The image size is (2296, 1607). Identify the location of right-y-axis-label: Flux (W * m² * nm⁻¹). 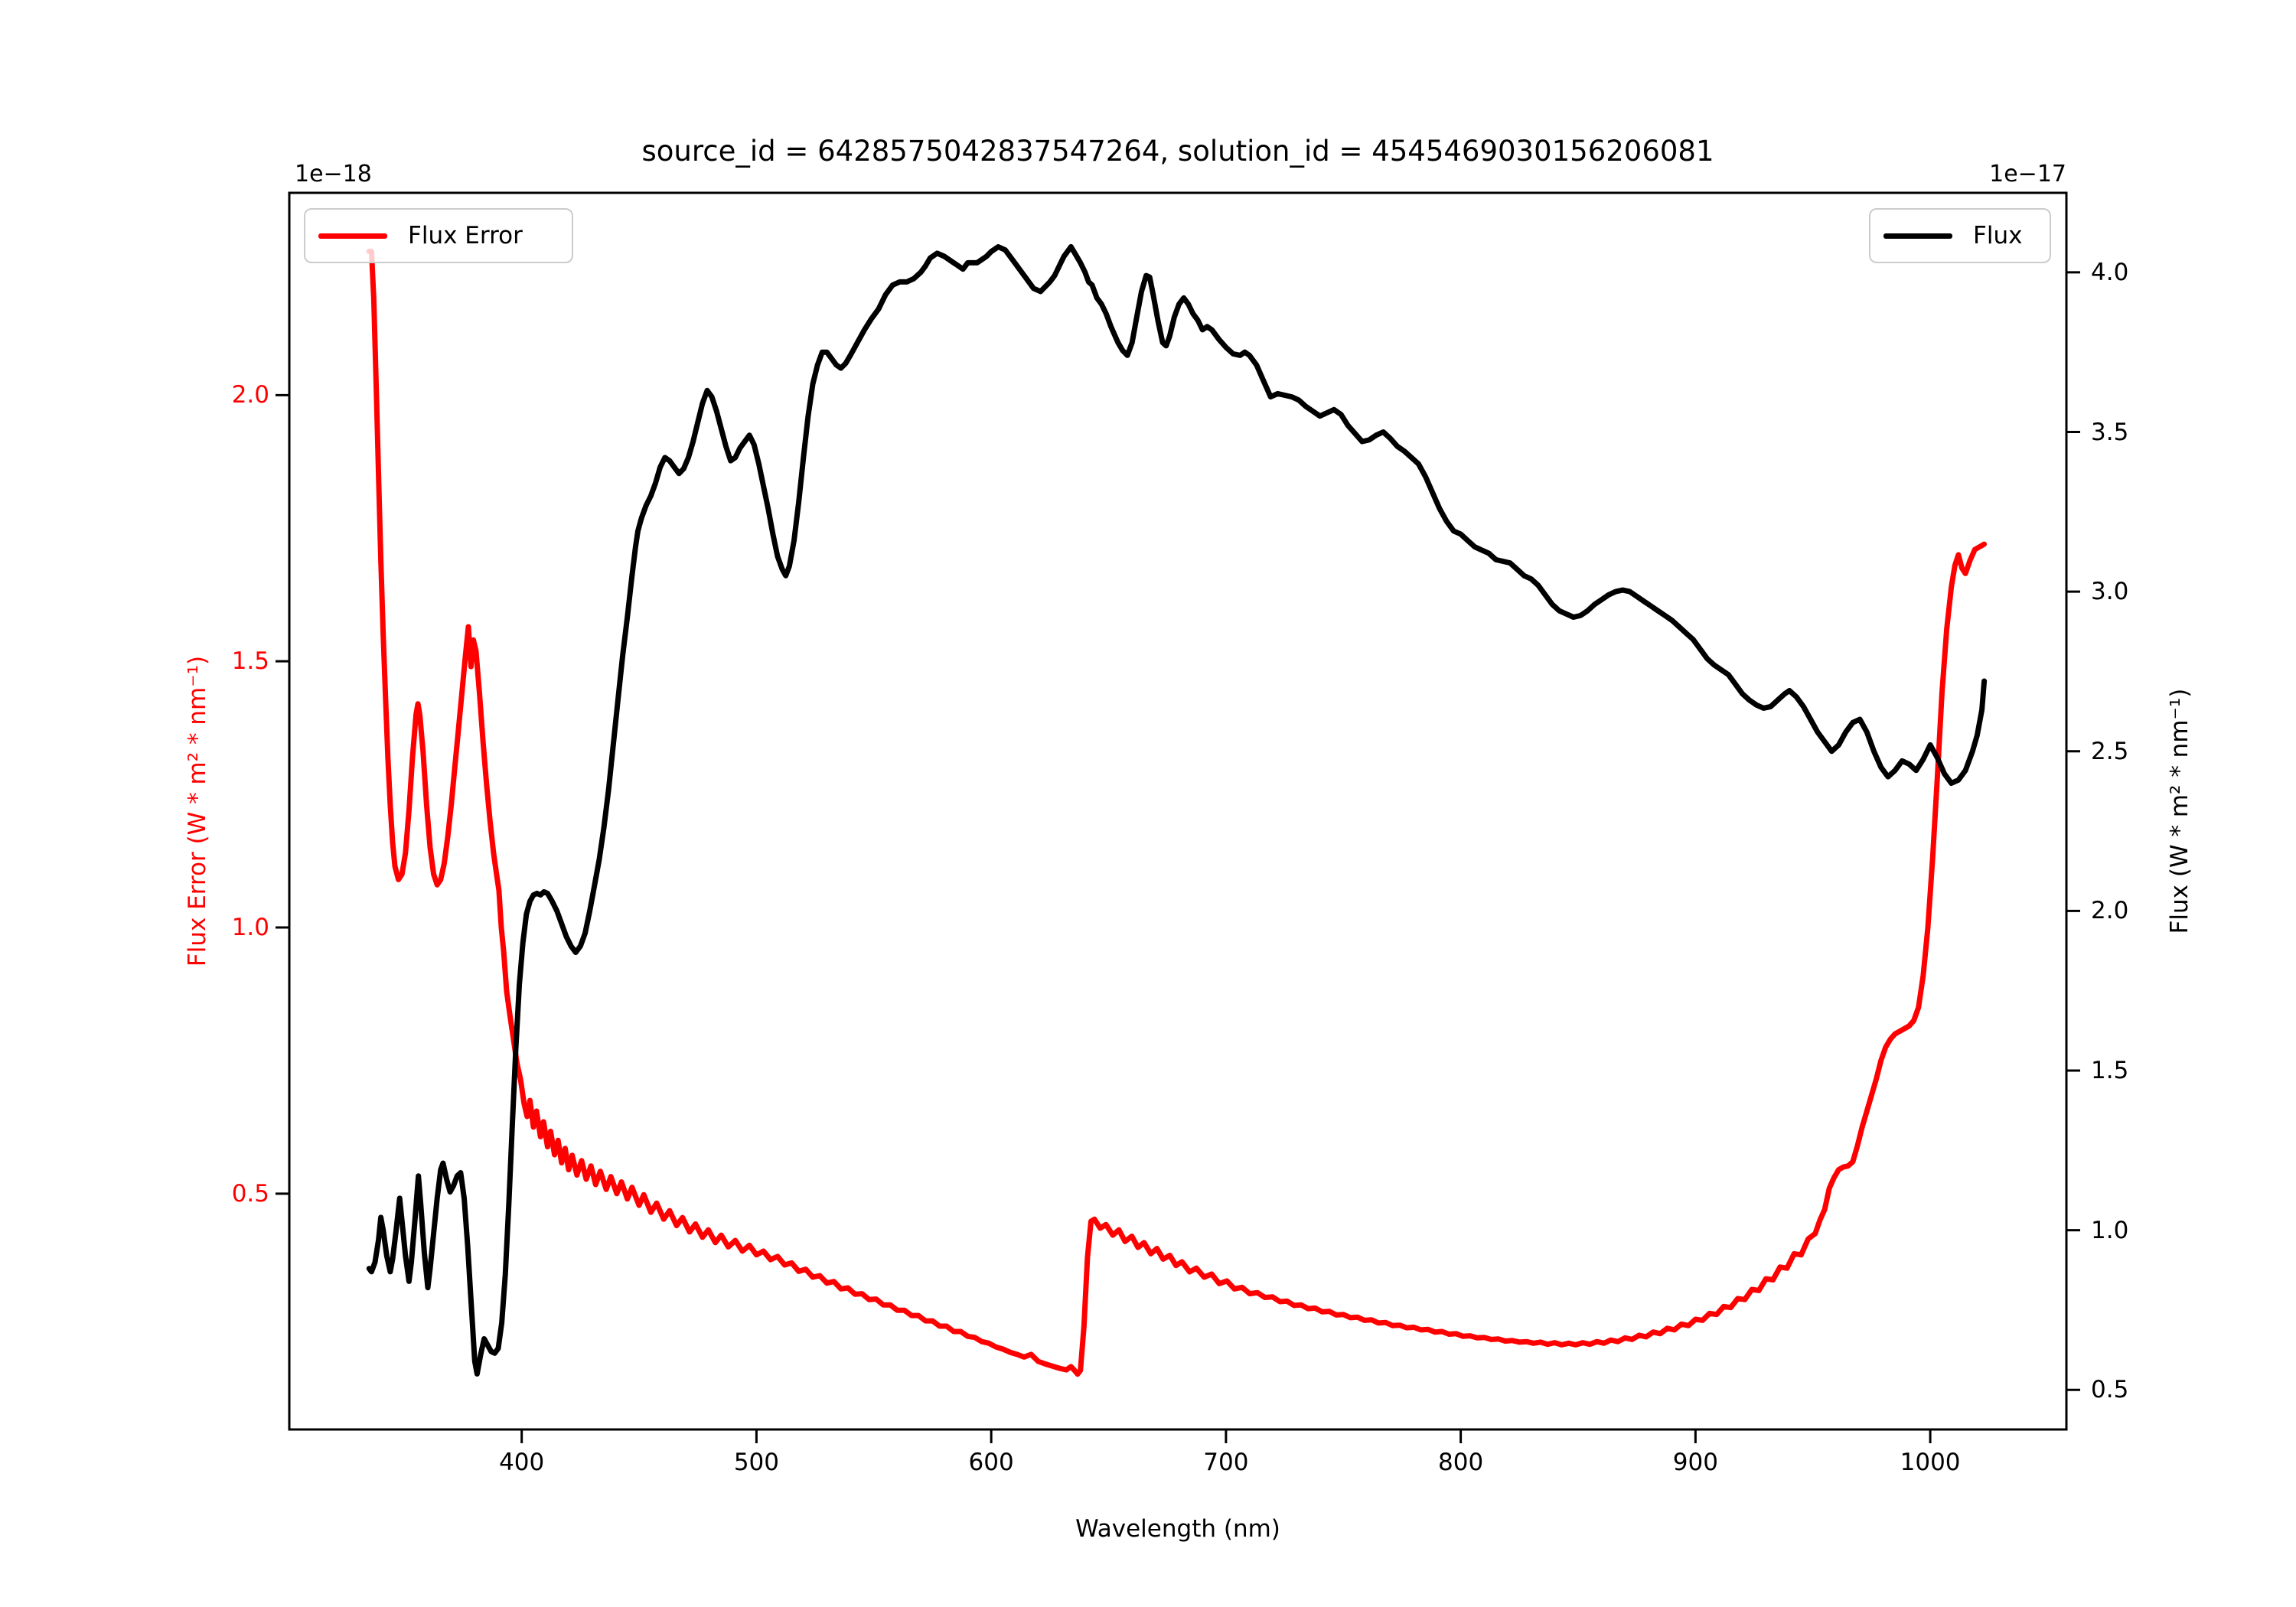
(2179, 811).